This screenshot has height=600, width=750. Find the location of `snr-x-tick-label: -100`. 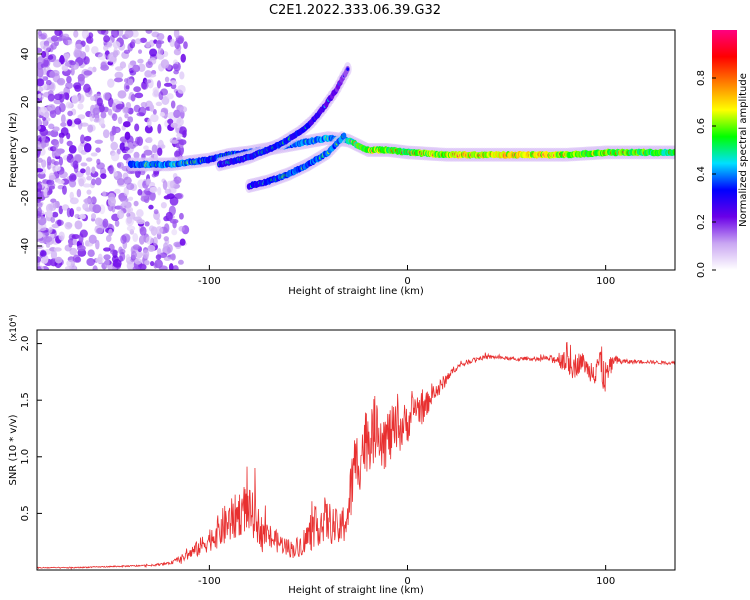

snr-x-tick-label: -100 is located at coordinates (209, 581).